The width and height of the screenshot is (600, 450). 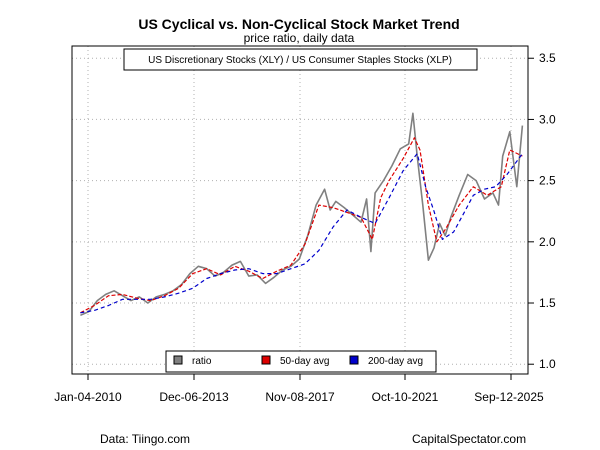 I want to click on legend-swatch-200-day, so click(x=354, y=360).